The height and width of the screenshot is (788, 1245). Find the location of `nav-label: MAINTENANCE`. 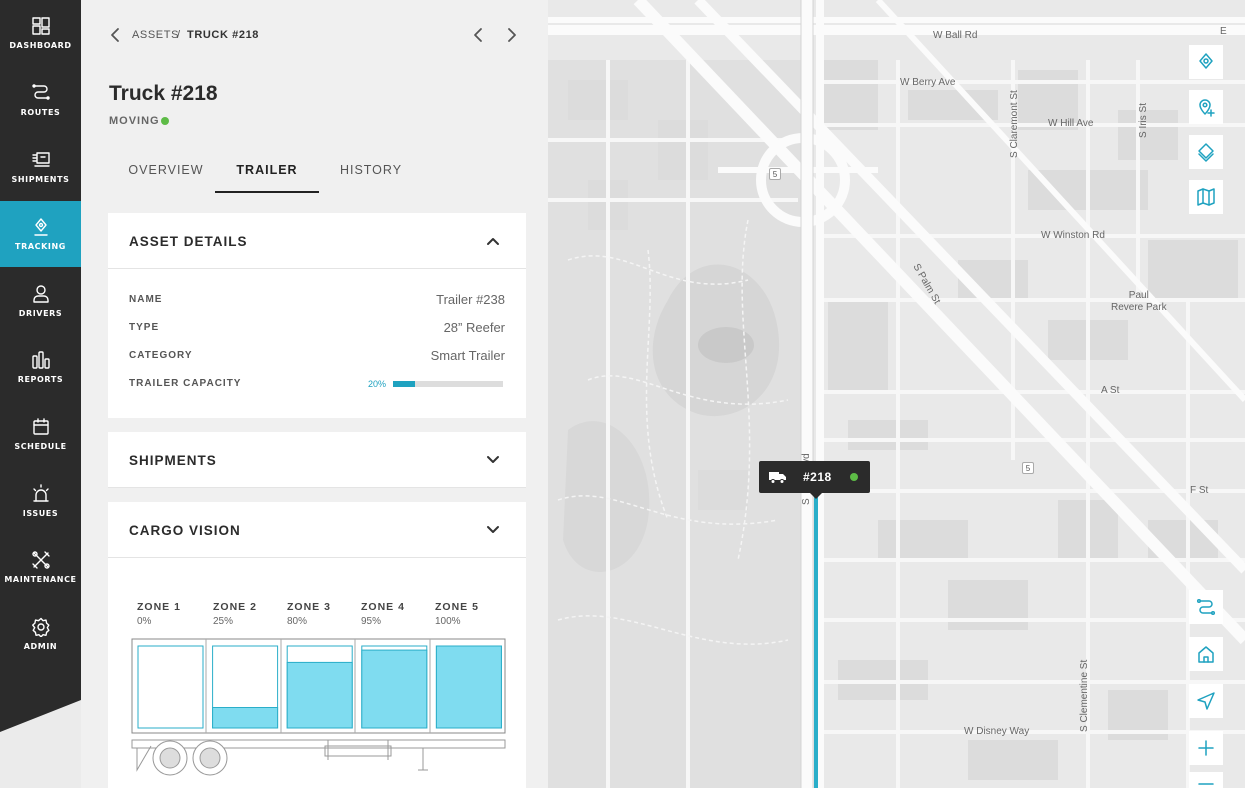

nav-label: MAINTENANCE is located at coordinates (40, 579).